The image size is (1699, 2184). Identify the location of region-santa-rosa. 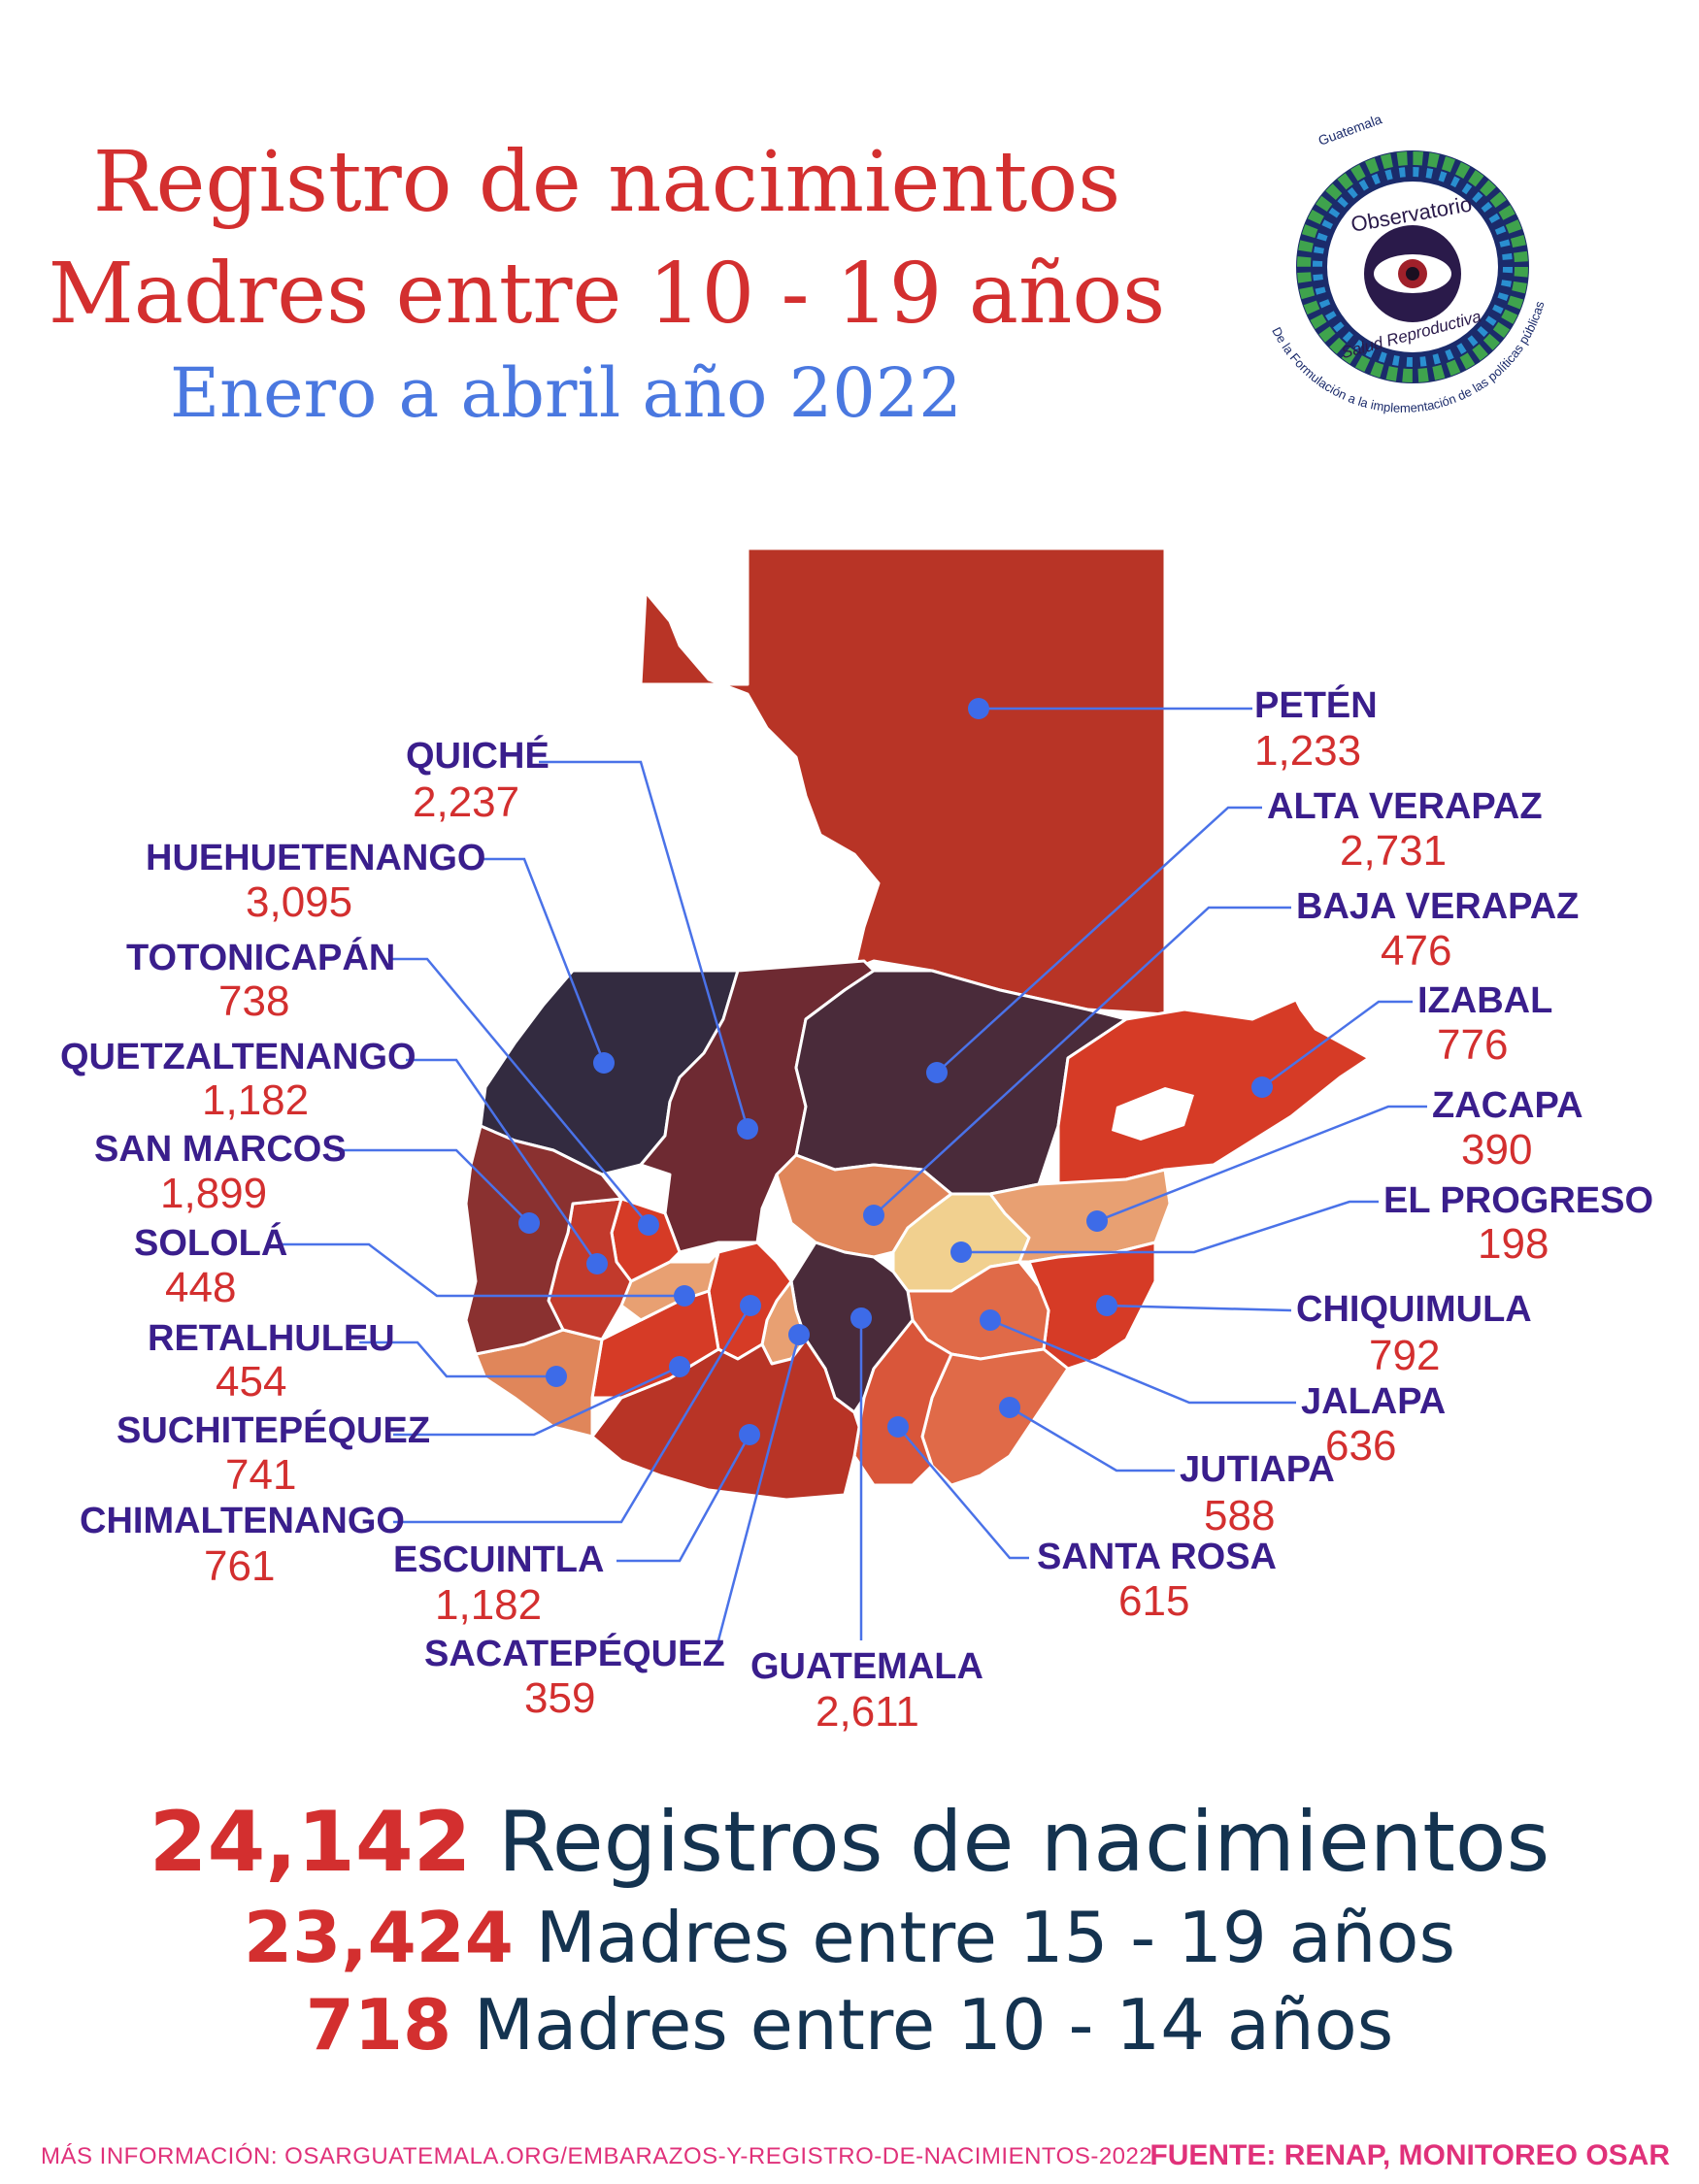
(902, 1402).